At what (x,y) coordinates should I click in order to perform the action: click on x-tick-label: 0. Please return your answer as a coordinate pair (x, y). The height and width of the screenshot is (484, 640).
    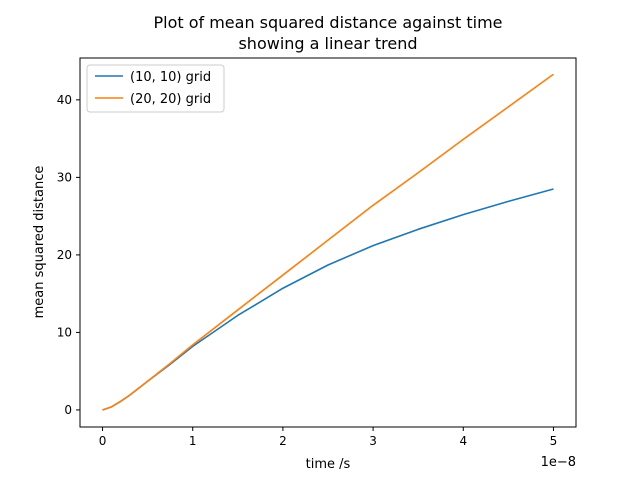
    Looking at the image, I should click on (103, 441).